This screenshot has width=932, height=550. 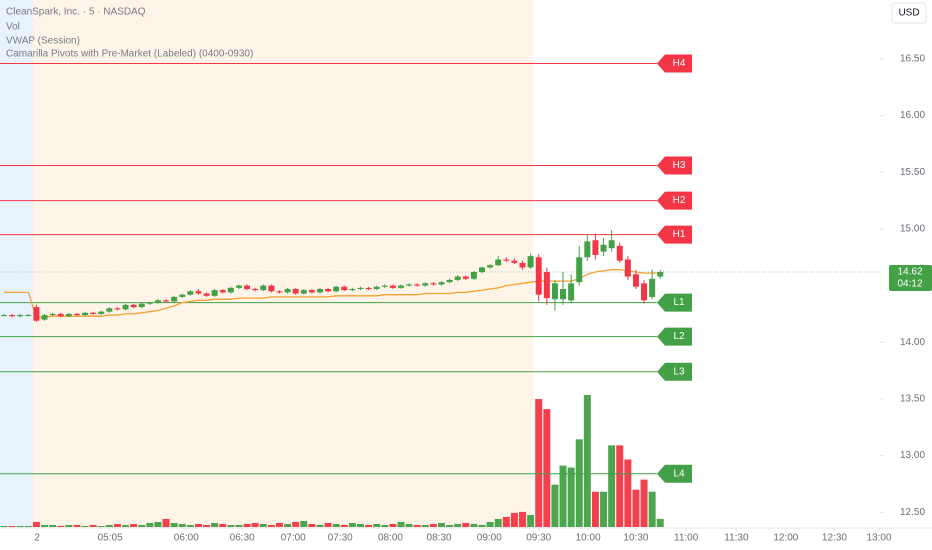 I want to click on pivot-label: H2, so click(x=679, y=200).